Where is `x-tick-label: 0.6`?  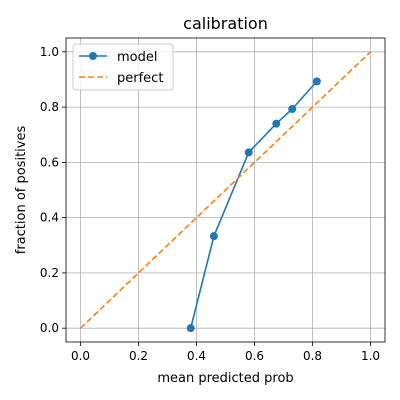
x-tick-label: 0.6 is located at coordinates (254, 356).